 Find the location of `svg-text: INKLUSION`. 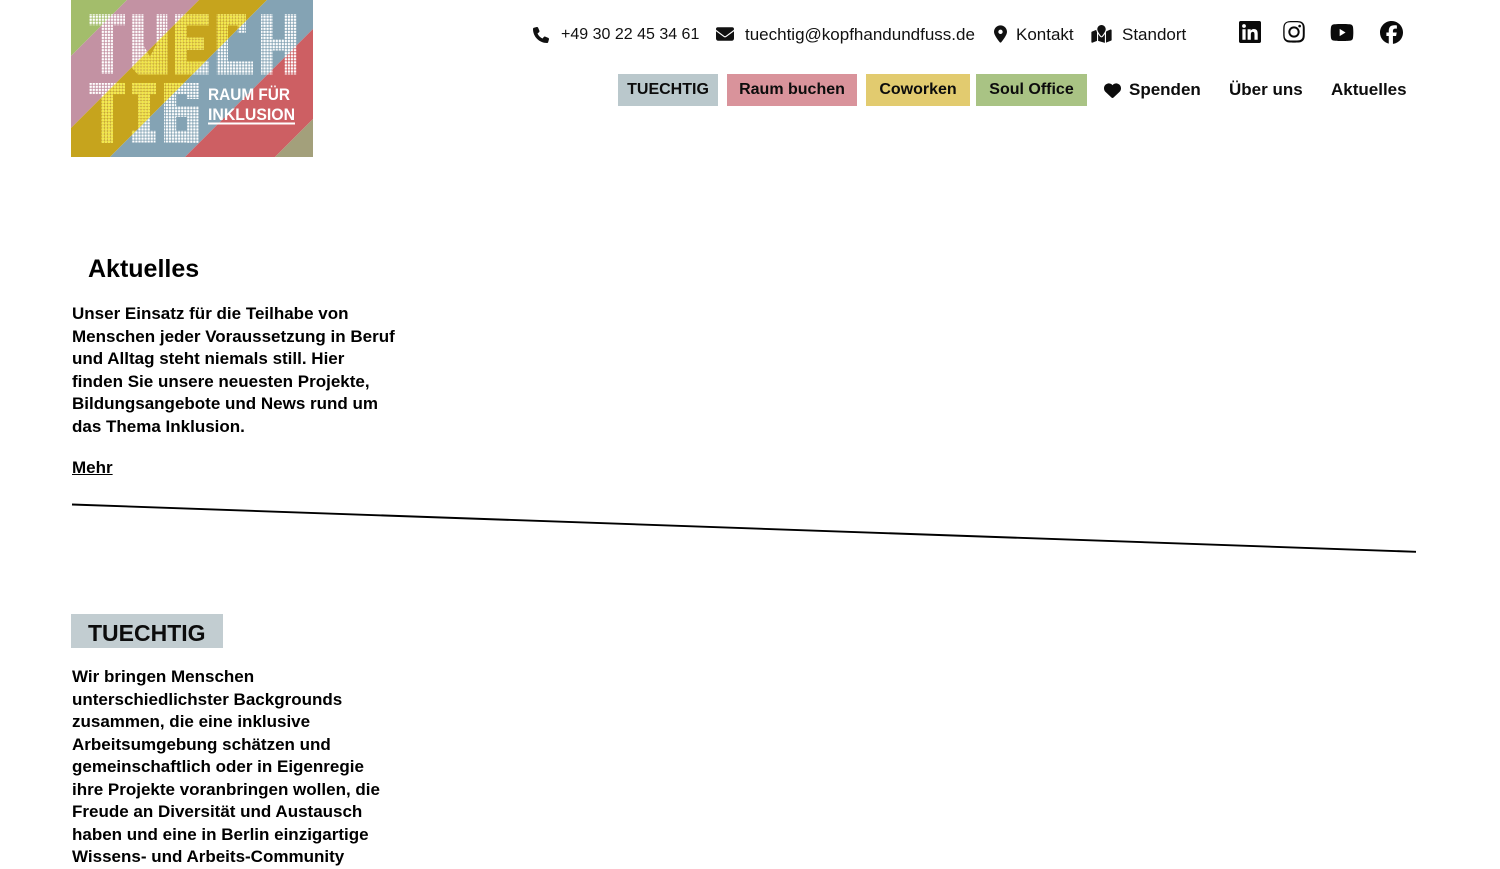

svg-text: INKLUSION is located at coordinates (251, 114).